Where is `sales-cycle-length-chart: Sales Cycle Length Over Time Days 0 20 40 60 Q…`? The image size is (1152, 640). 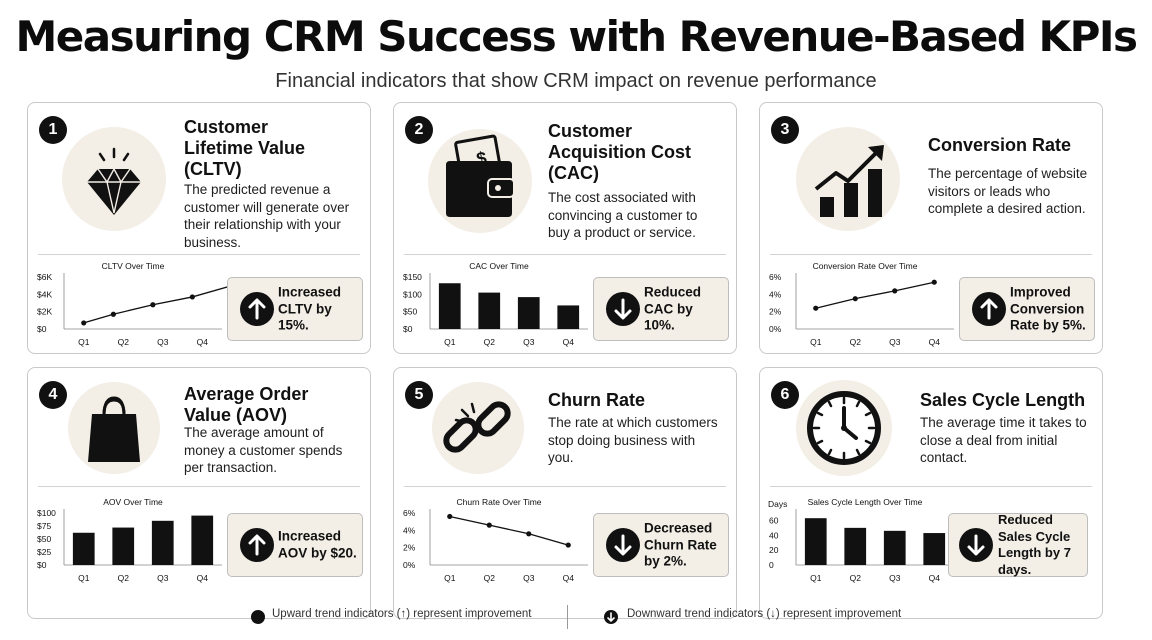 sales-cycle-length-chart: Sales Cycle Length Over Time Days 0 20 40 60 Q… is located at coordinates (861, 540).